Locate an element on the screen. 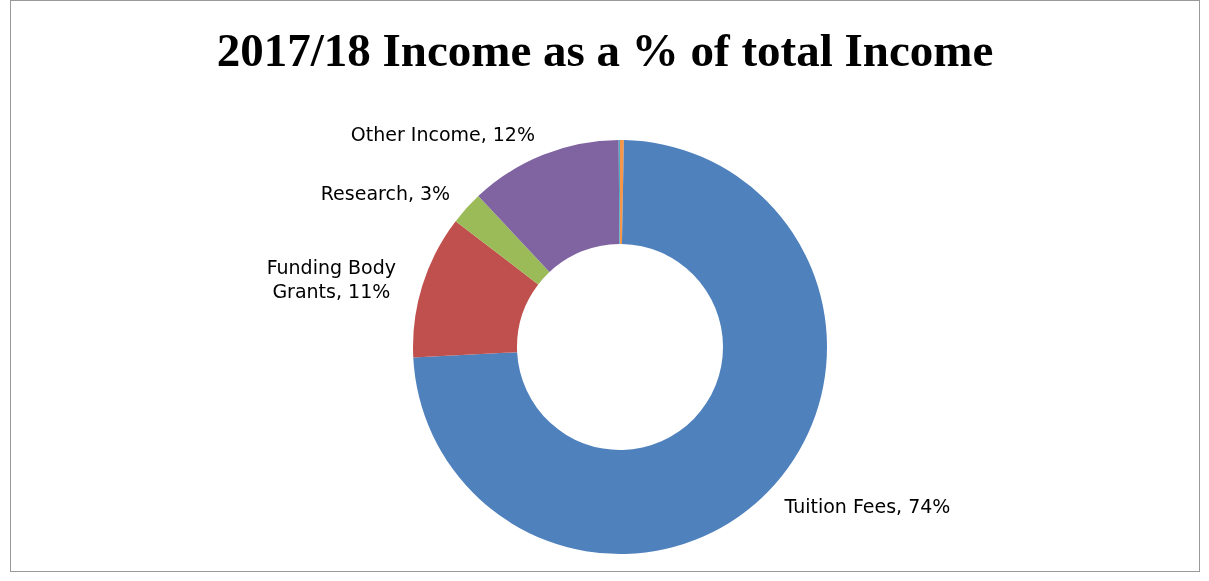 Image resolution: width=1209 pixels, height=581 pixels. slice-label: Research, 3% is located at coordinates (385, 193).